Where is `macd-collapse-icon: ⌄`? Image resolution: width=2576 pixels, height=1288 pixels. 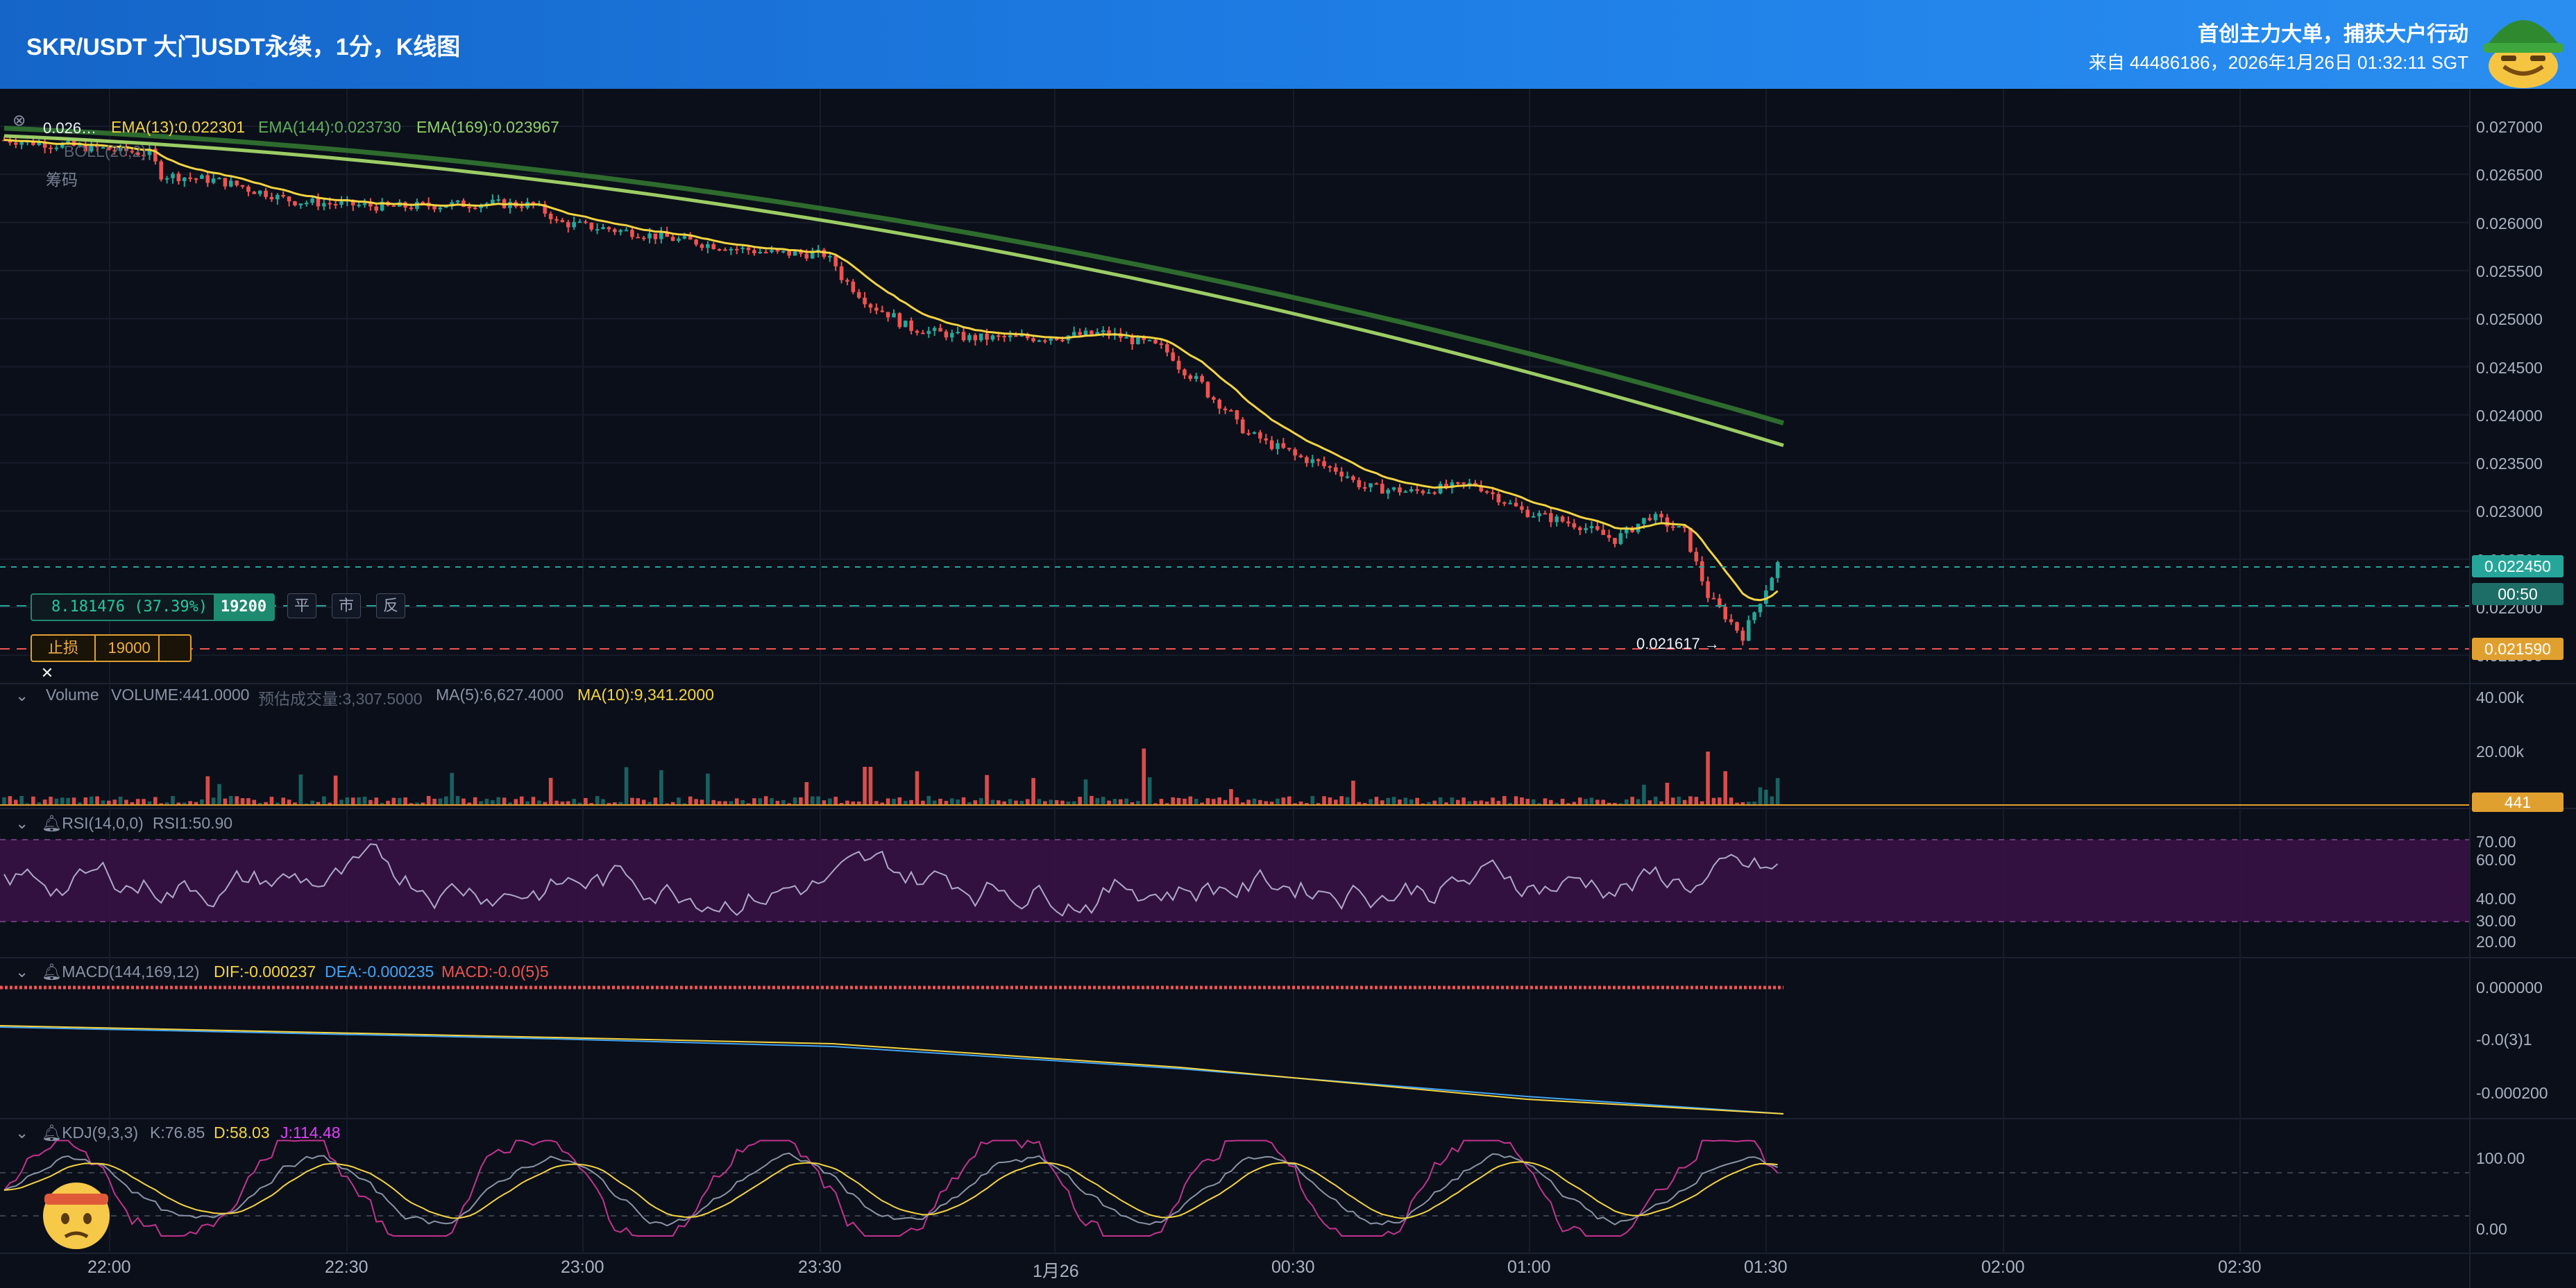
macd-collapse-icon: ⌄ is located at coordinates (22, 972).